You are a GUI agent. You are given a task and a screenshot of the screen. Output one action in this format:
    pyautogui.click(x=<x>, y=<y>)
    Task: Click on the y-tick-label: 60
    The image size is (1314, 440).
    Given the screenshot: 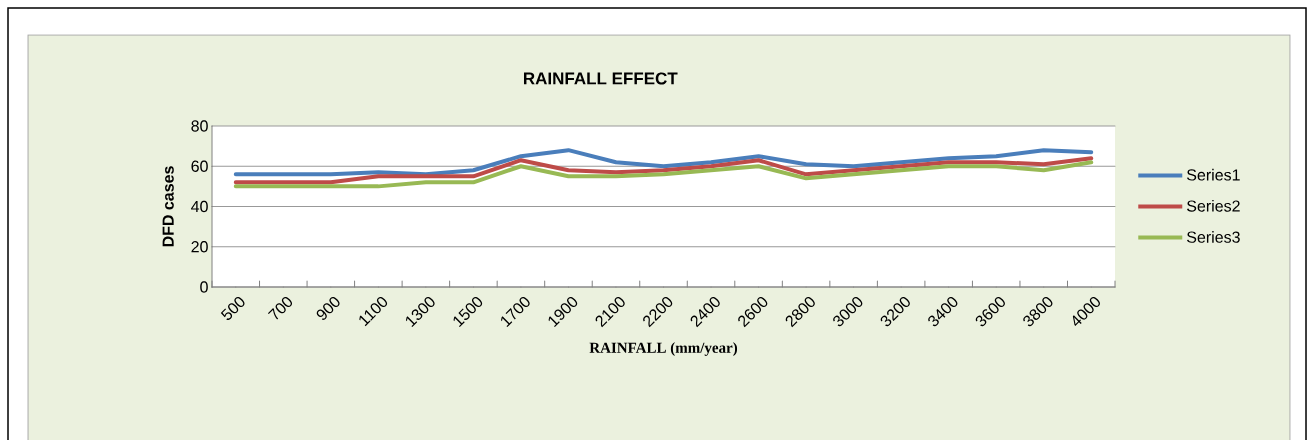 What is the action you would take?
    pyautogui.click(x=199, y=166)
    